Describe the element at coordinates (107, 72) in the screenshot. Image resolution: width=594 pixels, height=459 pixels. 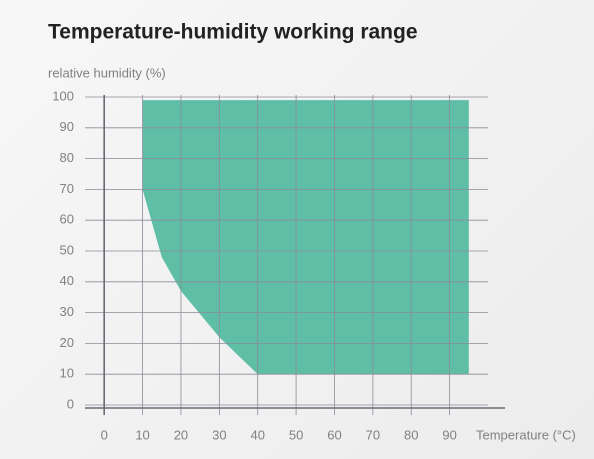
I see `y-axis-label: relative humidity (%)` at that location.